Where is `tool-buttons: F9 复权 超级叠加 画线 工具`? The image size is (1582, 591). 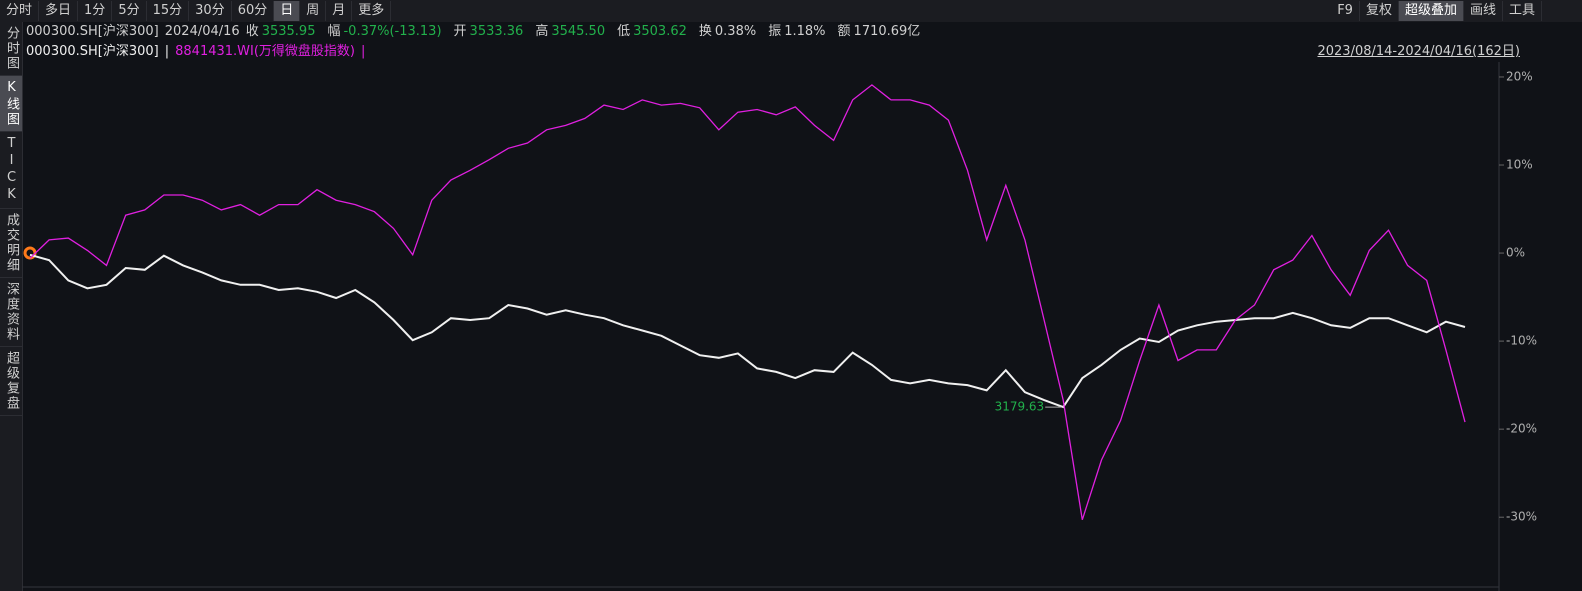 tool-buttons: F9 复权 超级叠加 画线 工具 is located at coordinates (1456, 11).